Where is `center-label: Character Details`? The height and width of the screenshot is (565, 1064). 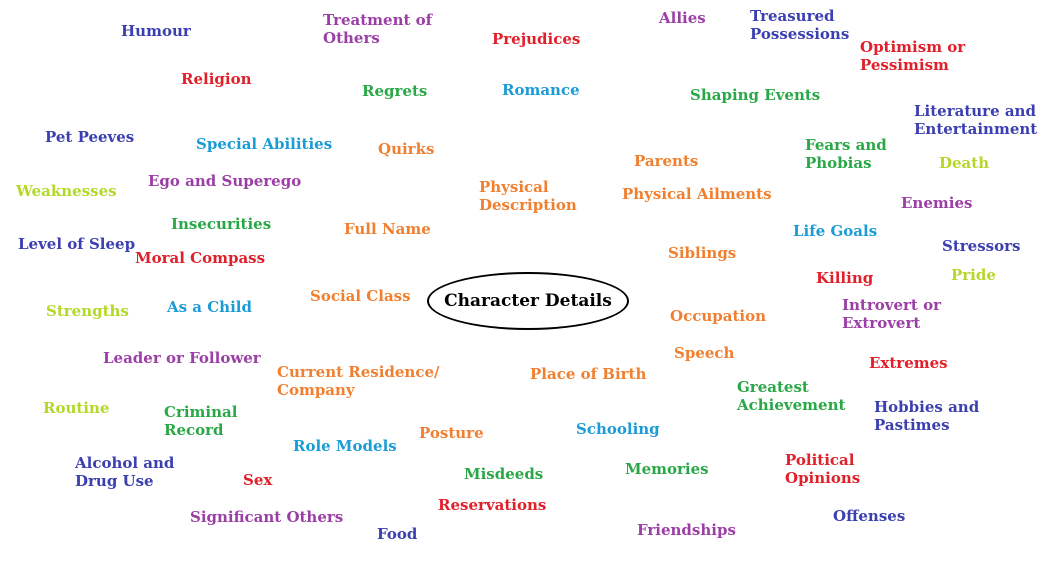 center-label: Character Details is located at coordinates (528, 301).